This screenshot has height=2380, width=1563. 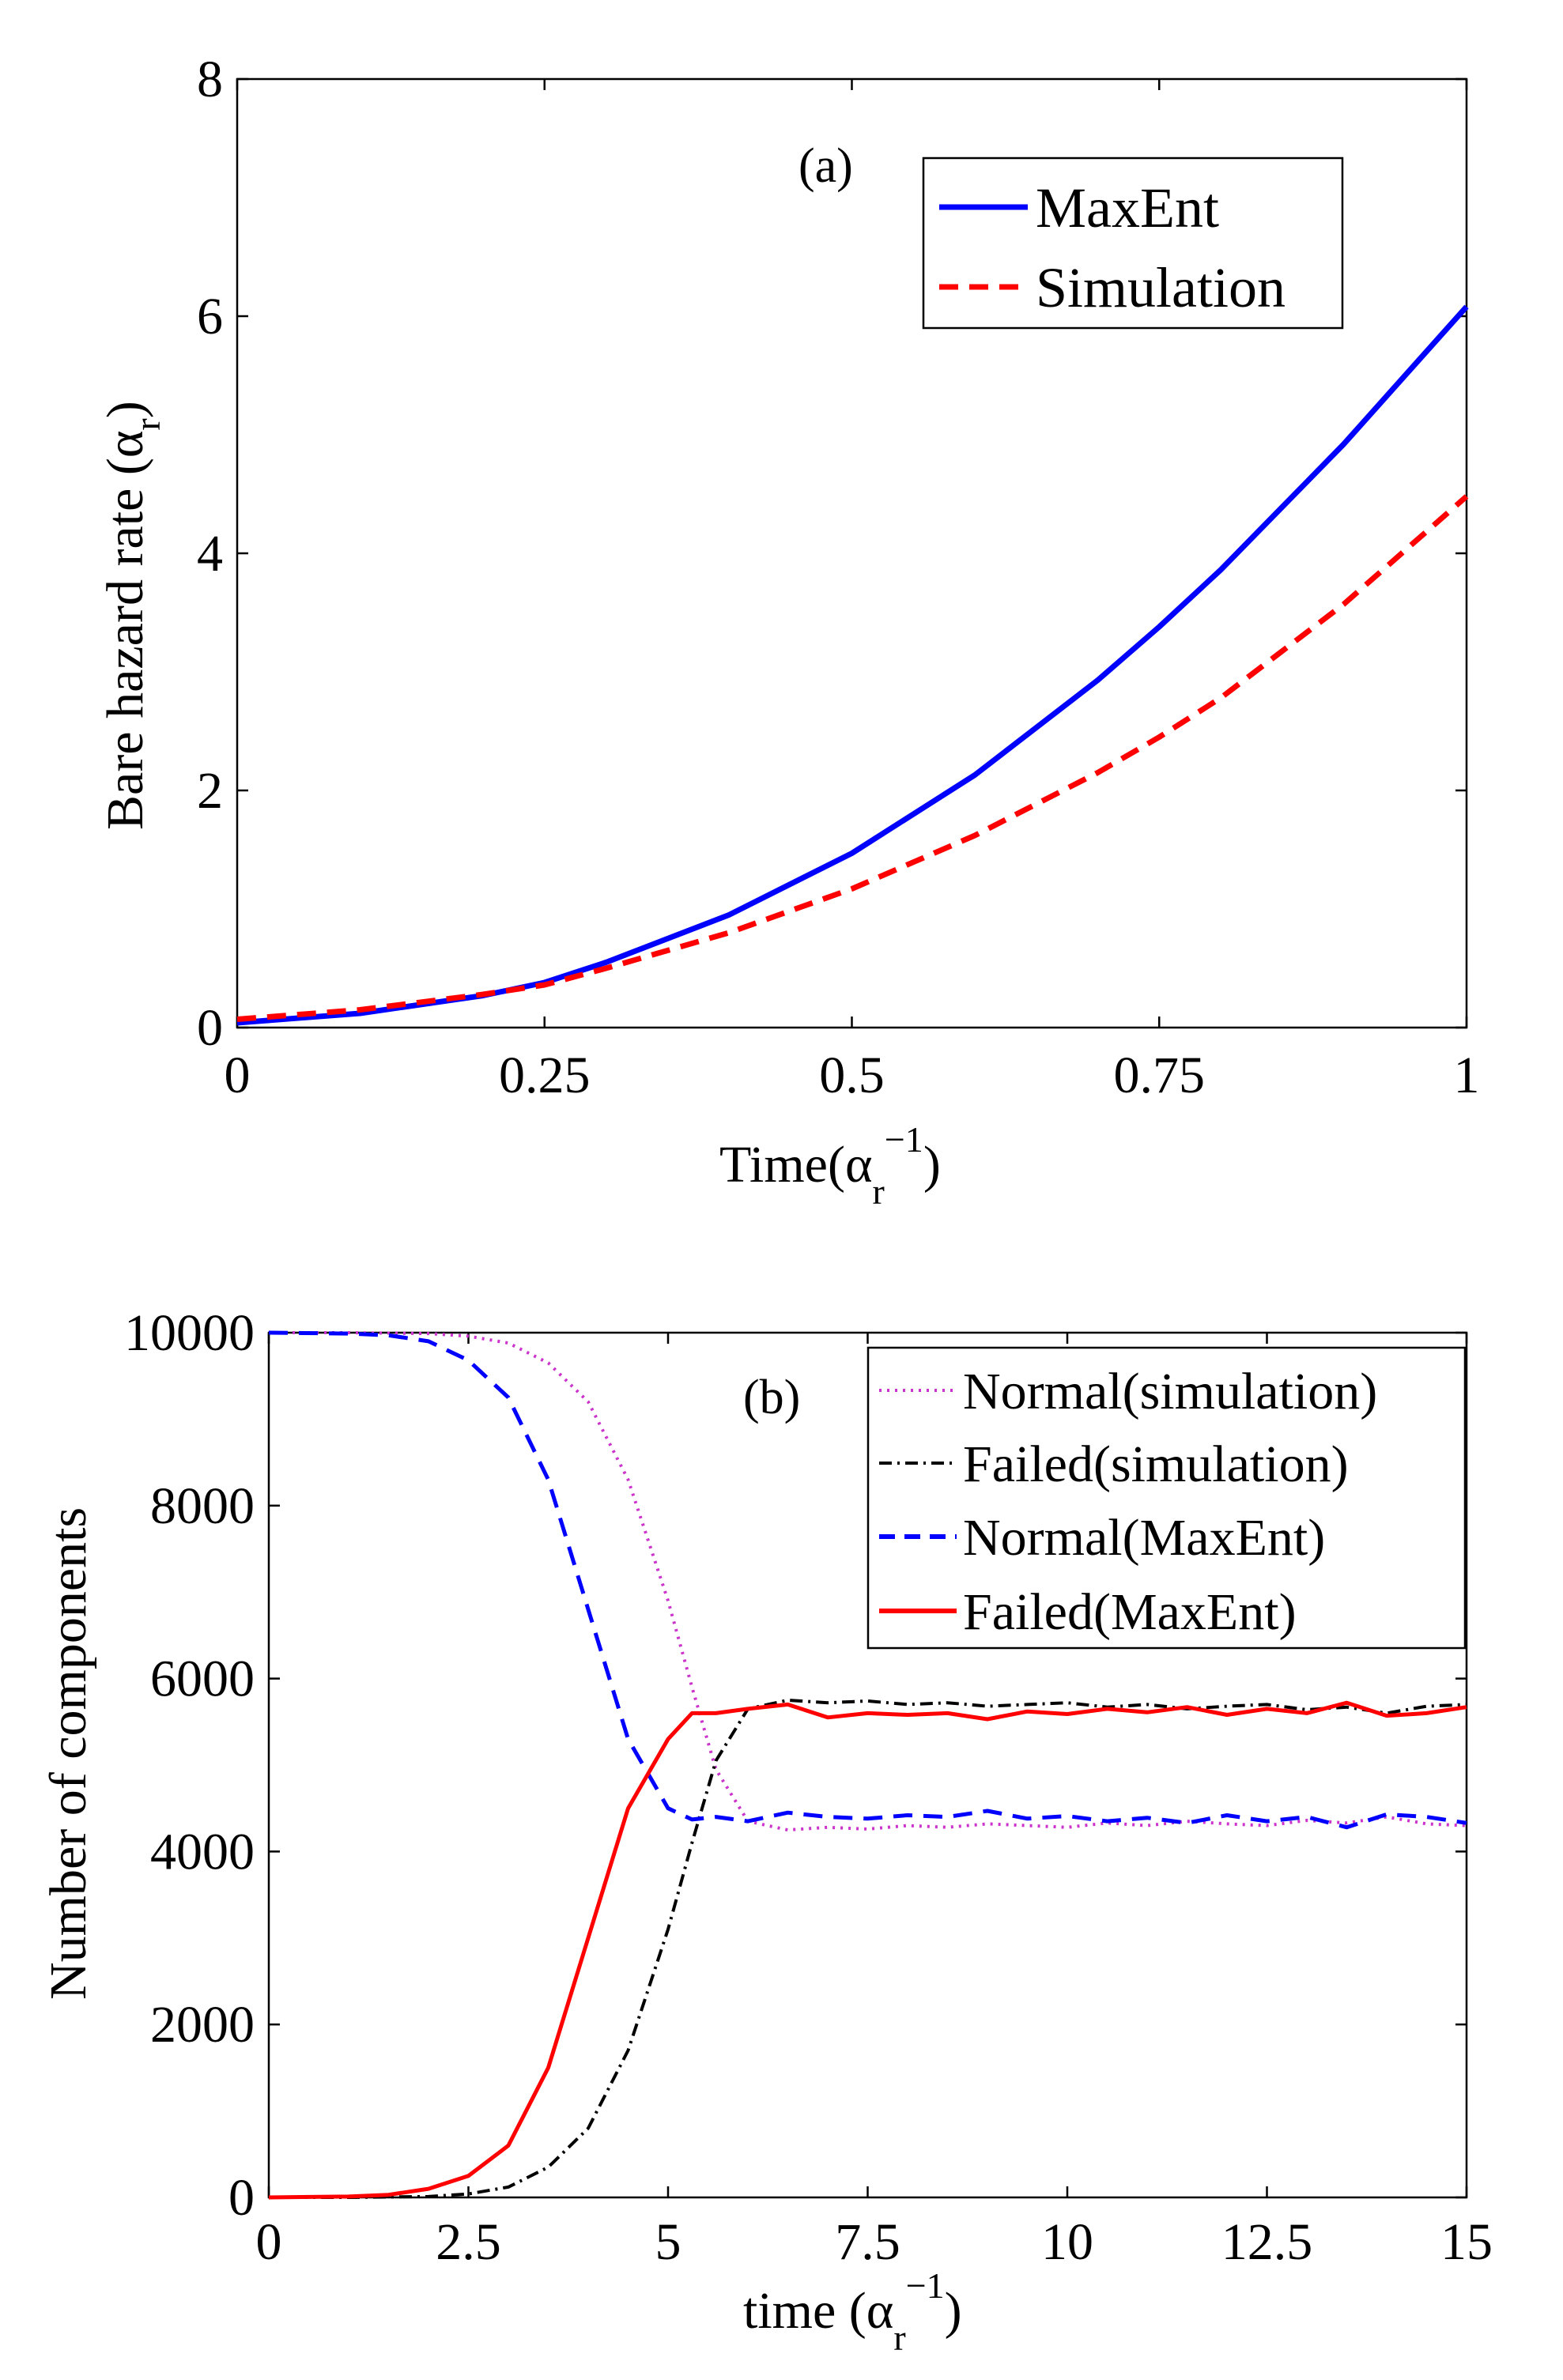 What do you see at coordinates (1144, 1538) in the screenshot?
I see `legend-label-normal-maxent: Normal(MaxEnt)` at bounding box center [1144, 1538].